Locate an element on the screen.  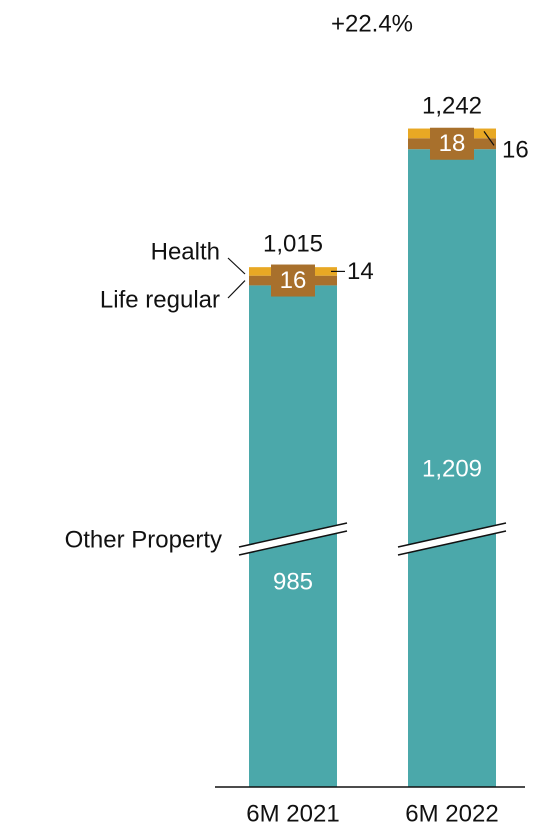
bar-segment is located at coordinates (452, 468).